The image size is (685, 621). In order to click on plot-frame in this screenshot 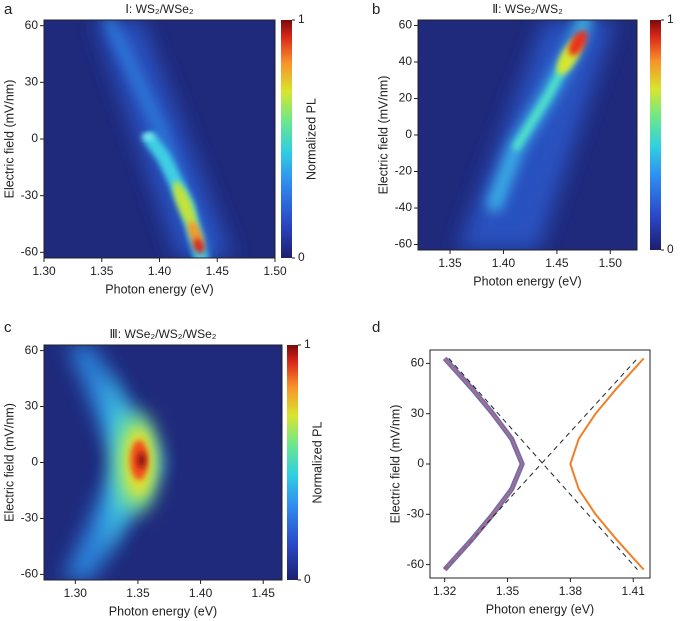, I will do `click(540, 464)`.